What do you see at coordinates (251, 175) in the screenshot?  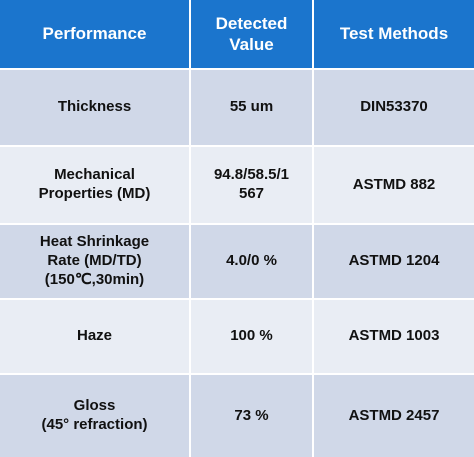 I see `cell-text: 94.8/58.5/1` at bounding box center [251, 175].